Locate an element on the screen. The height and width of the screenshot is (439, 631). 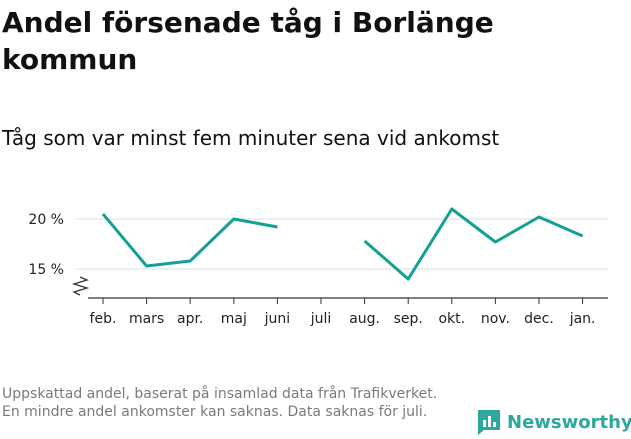
x-tick-label: maj is located at coordinates (234, 319).